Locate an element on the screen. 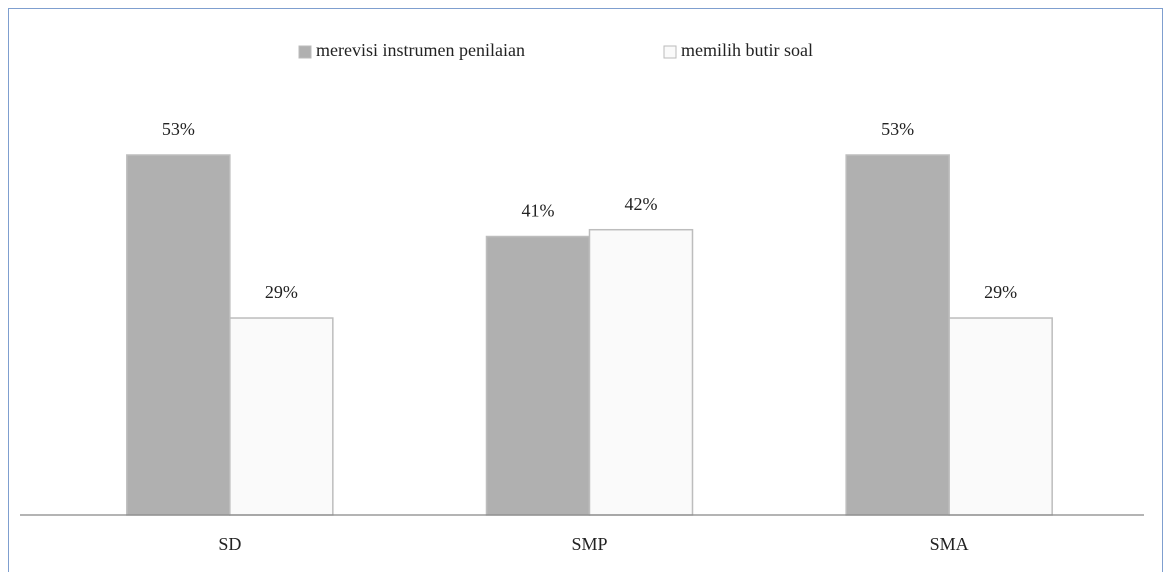 This screenshot has width=1167, height=572. legend-label: memilih butir soal is located at coordinates (747, 50).